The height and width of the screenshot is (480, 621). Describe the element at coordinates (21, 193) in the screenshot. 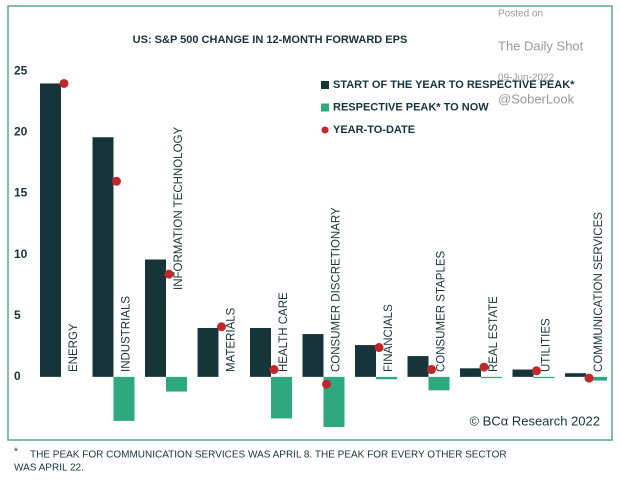

I see `y-tick-label: 15` at that location.